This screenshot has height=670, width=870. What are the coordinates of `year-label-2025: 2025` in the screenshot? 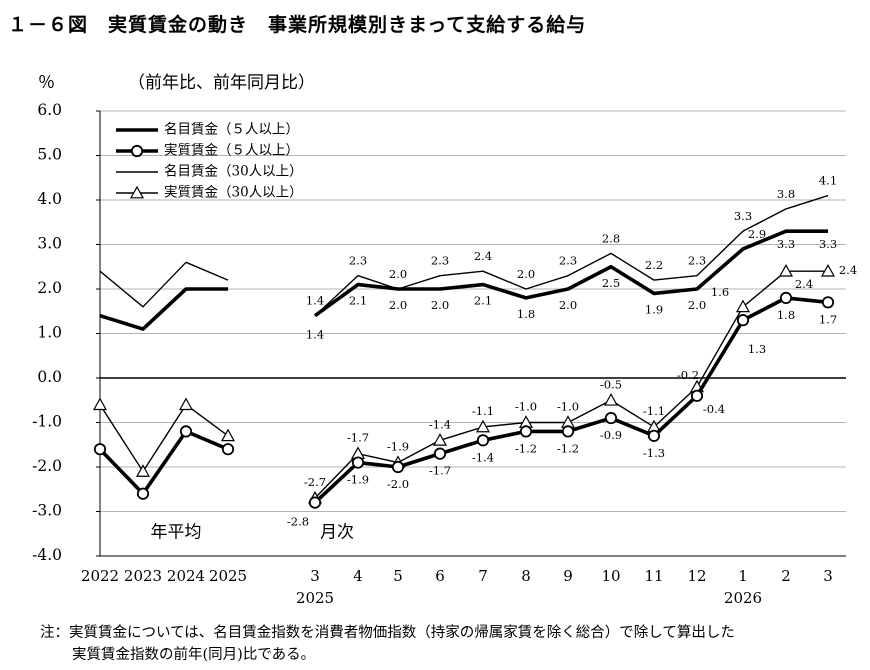 It's located at (315, 598).